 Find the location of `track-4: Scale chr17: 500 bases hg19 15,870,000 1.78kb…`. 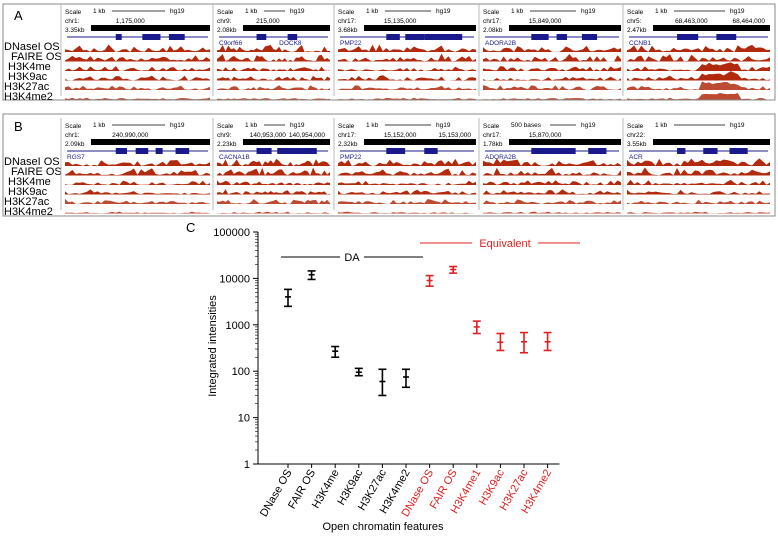

track-4: Scale chr17: 500 bases hg19 15,870,000 1.78kb… is located at coordinates (549, 166).